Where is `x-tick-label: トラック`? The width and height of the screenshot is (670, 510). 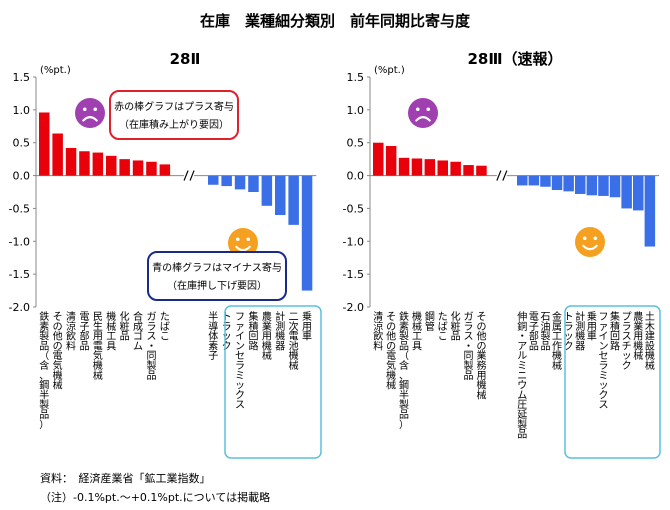
x-tick-label: トラック is located at coordinates (569, 332).